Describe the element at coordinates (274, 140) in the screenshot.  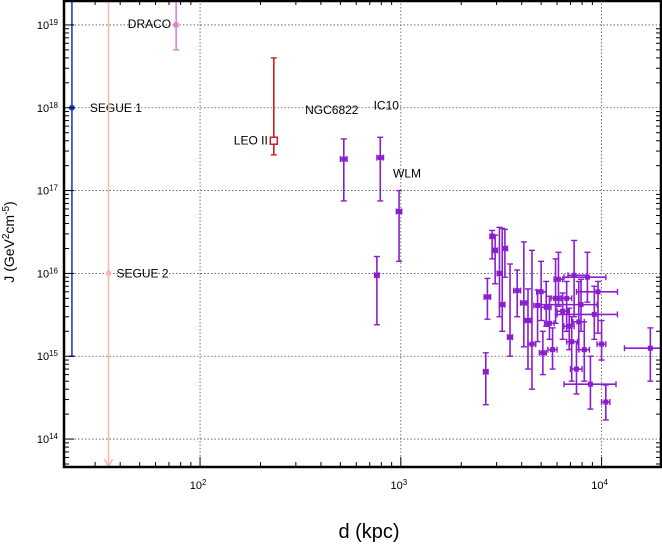
I see `leo-ii-marker` at that location.